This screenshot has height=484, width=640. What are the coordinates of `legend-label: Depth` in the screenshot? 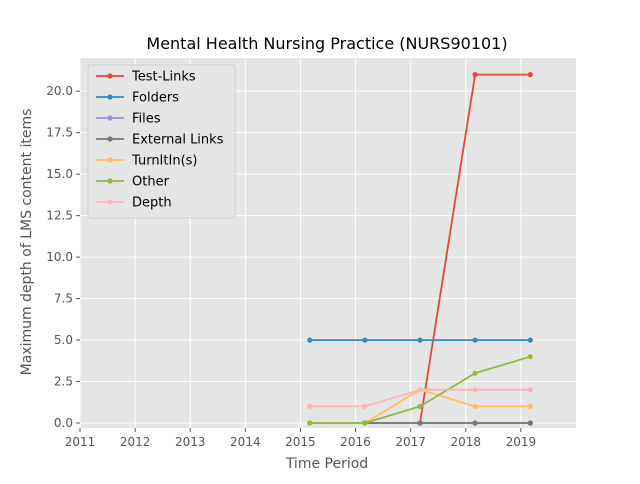 It's located at (152, 203).